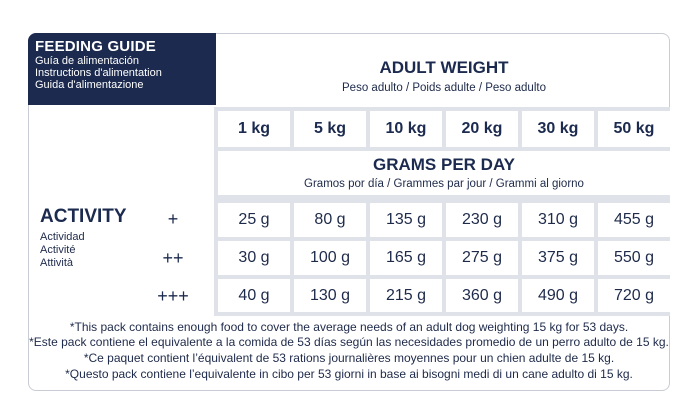 The height and width of the screenshot is (420, 700). What do you see at coordinates (89, 85) in the screenshot?
I see `header-sub-it: Guida d'alimentazione` at bounding box center [89, 85].